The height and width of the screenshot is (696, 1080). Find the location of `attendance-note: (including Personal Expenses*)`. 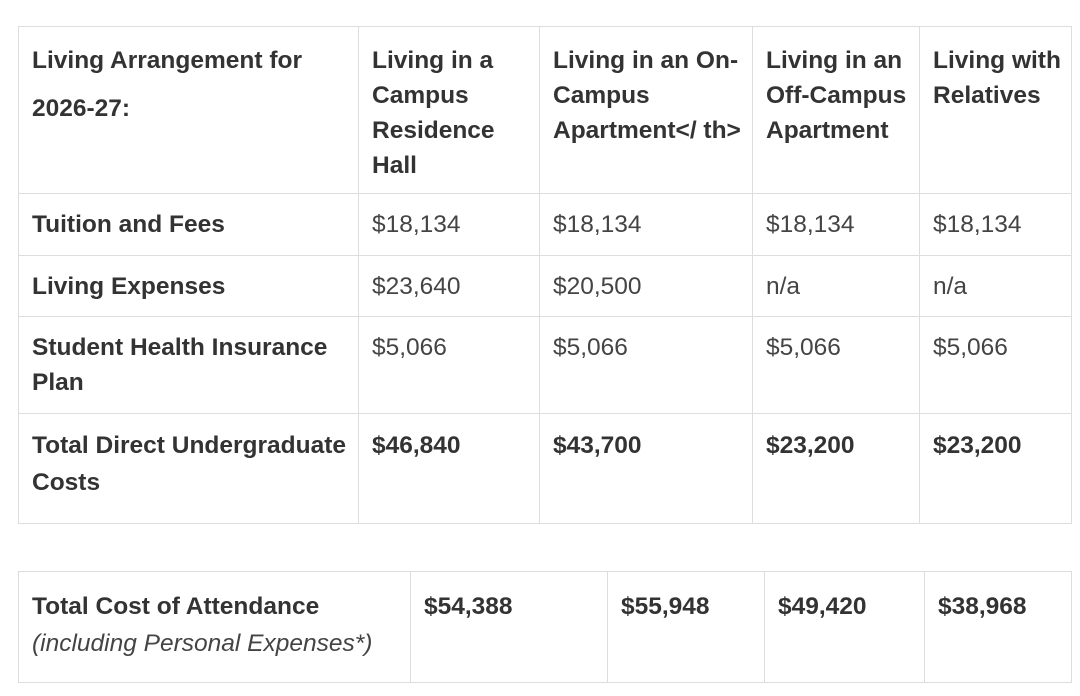

attendance-note: (including Personal Expenses*) is located at coordinates (202, 643).